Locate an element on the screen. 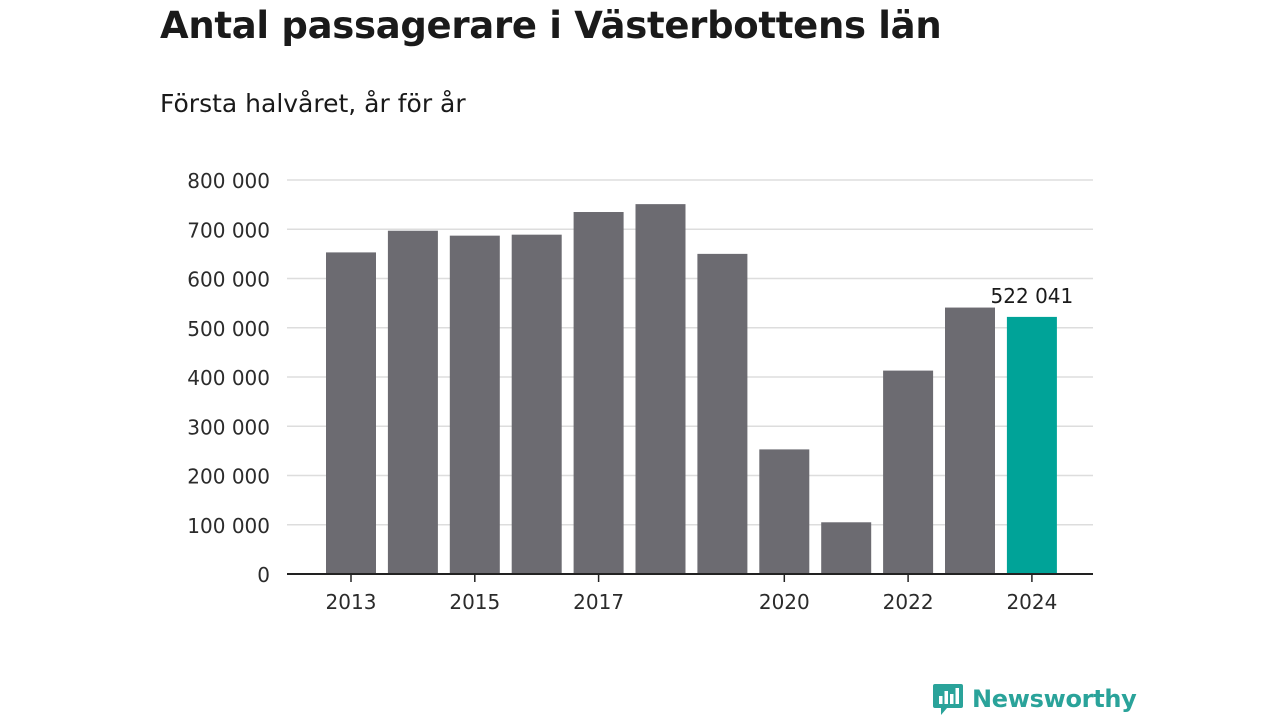 The image size is (1280, 720). chart-title: Antal passagerare i Västerbottens län is located at coordinates (551, 25).